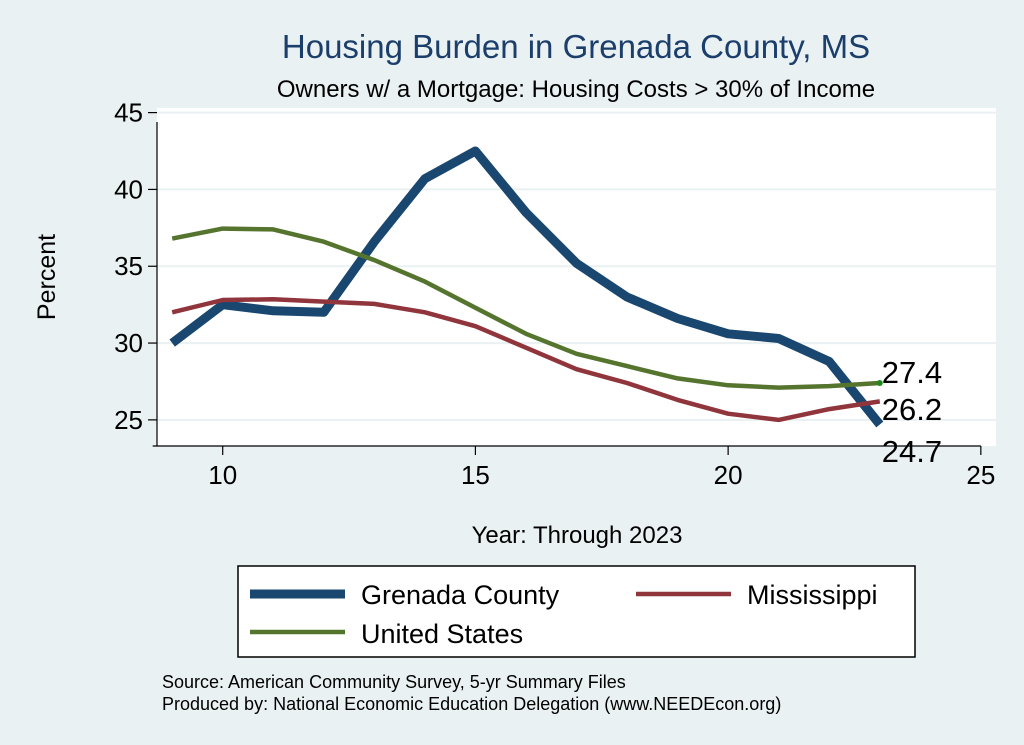 Image resolution: width=1024 pixels, height=745 pixels. I want to click on x-tick-label-10: 10, so click(222, 475).